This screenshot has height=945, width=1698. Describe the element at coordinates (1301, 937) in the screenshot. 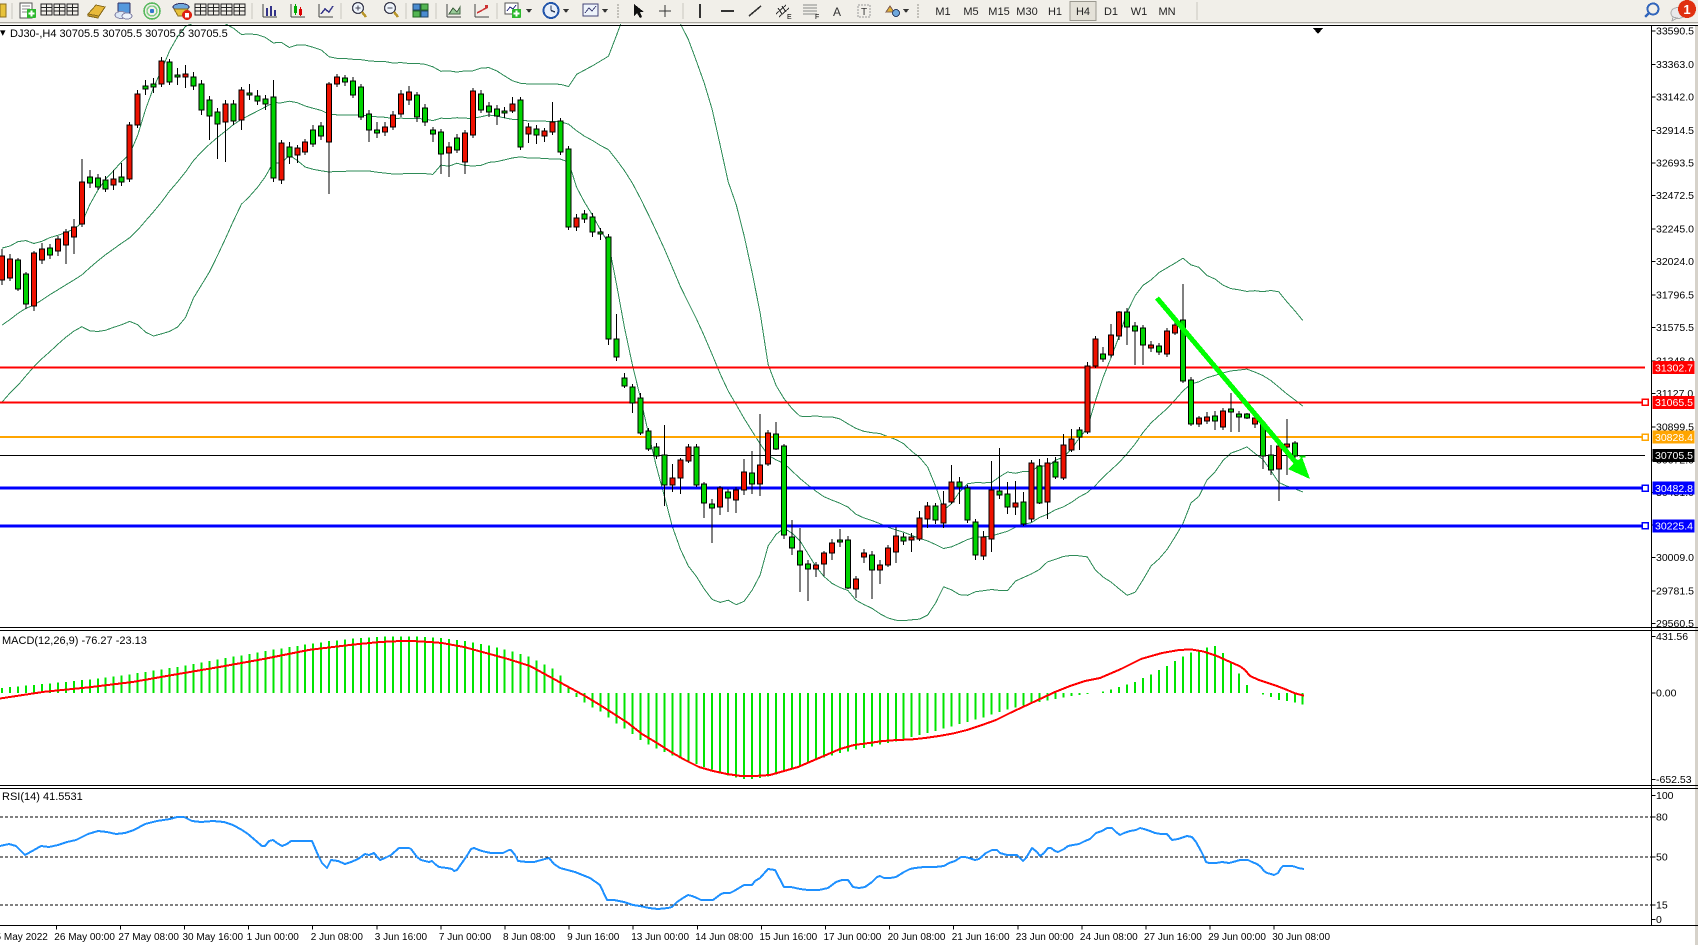

I see `svg-text: 30 Jun 08:00` at that location.